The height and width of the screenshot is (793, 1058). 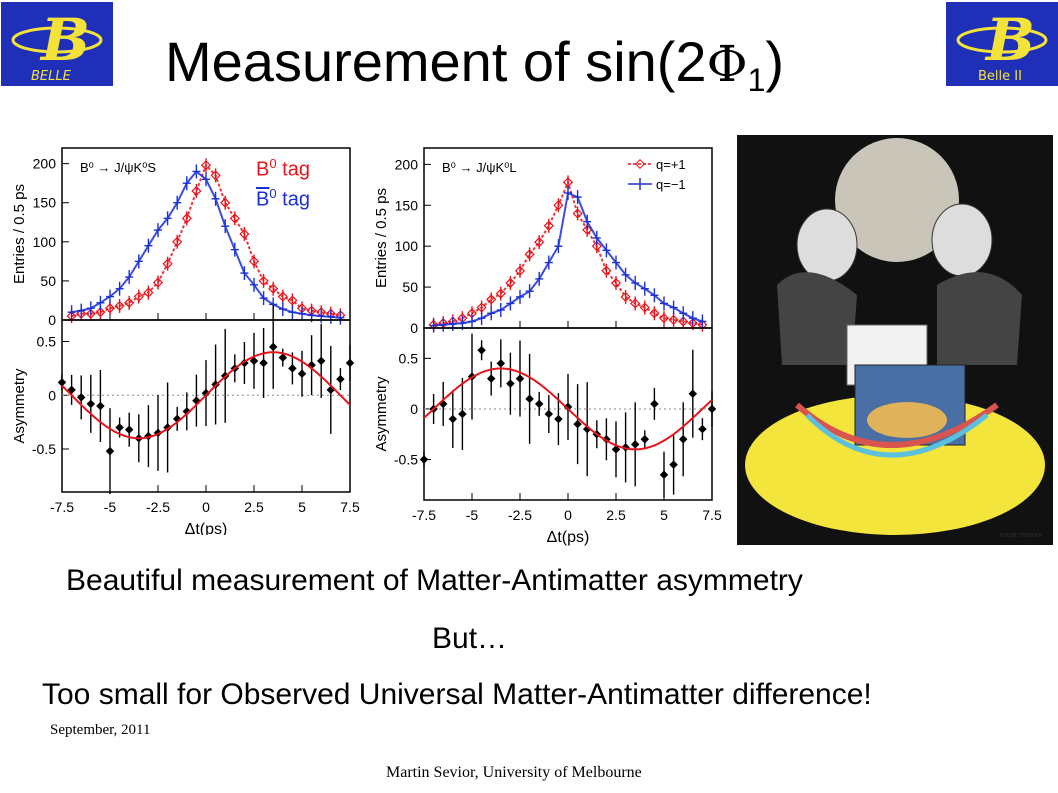 What do you see at coordinates (48, 281) in the screenshot?
I see `left-top-ytick-label: 50` at bounding box center [48, 281].